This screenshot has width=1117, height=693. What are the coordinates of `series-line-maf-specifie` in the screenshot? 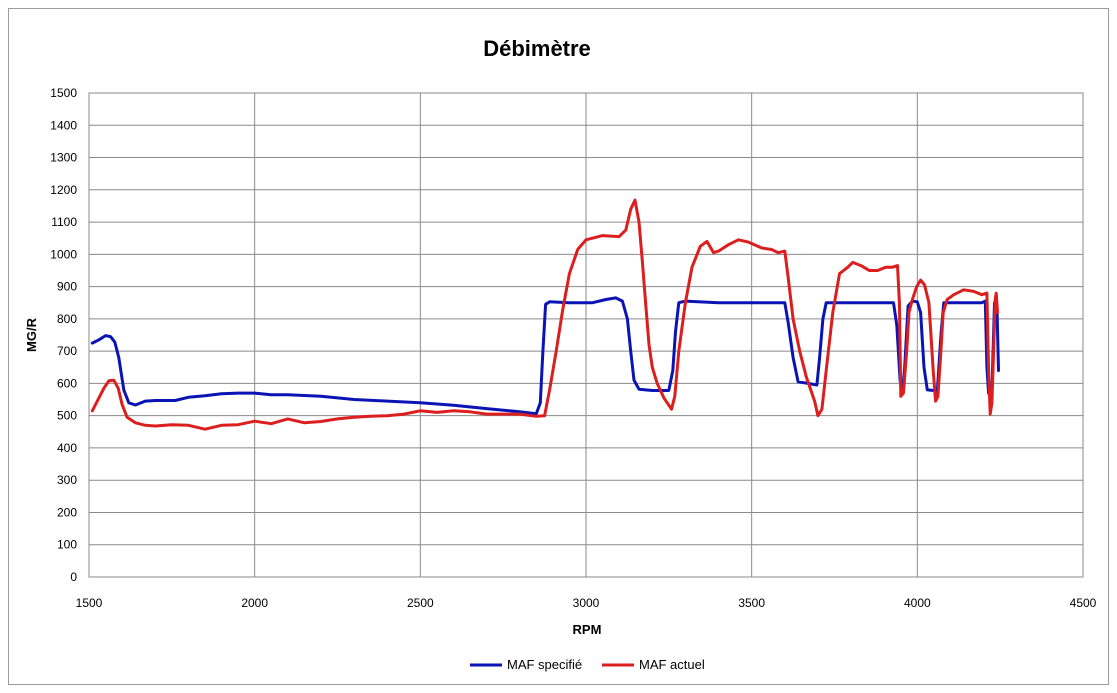 It's located at (545, 356).